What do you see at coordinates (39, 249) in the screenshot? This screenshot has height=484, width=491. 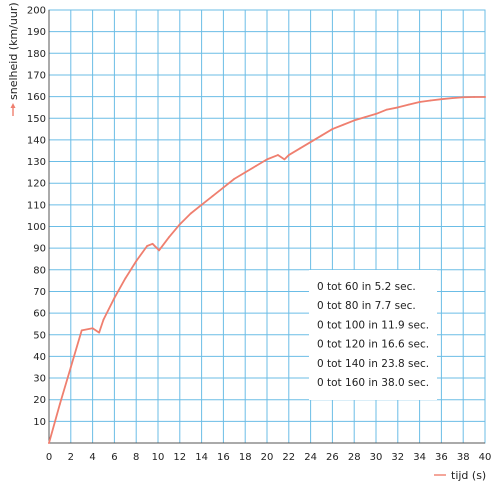 I see `y-tick-label: 90` at bounding box center [39, 249].